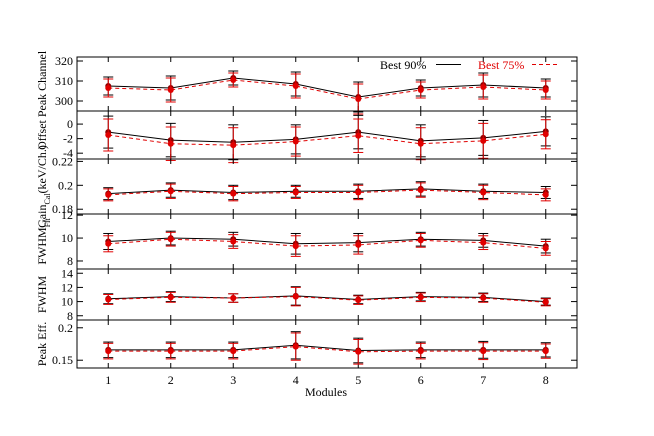 Image resolution: width=654 pixels, height=436 pixels. I want to click on y-tick-label: 320, so click(64, 61).